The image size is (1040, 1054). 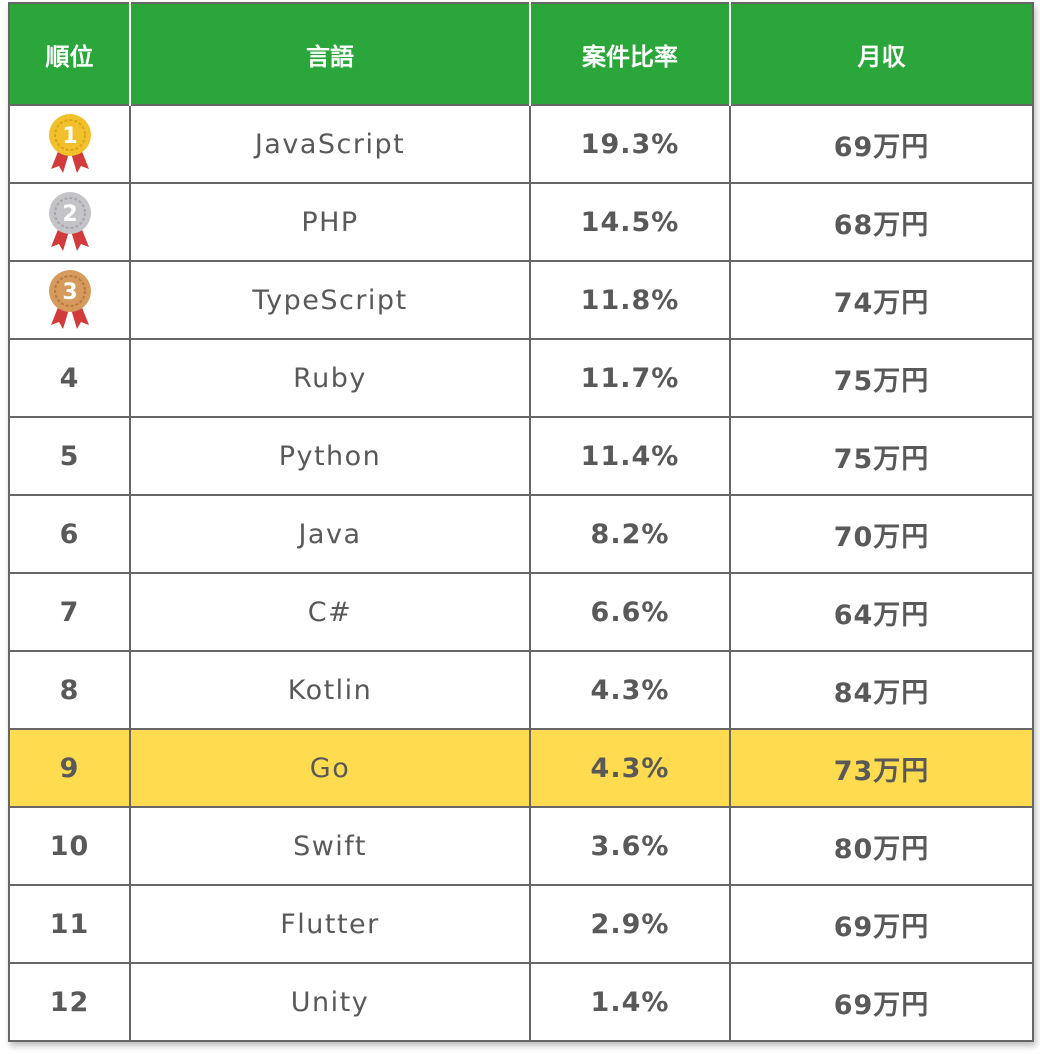 What do you see at coordinates (330, 768) in the screenshot?
I see `language-cell: Go` at bounding box center [330, 768].